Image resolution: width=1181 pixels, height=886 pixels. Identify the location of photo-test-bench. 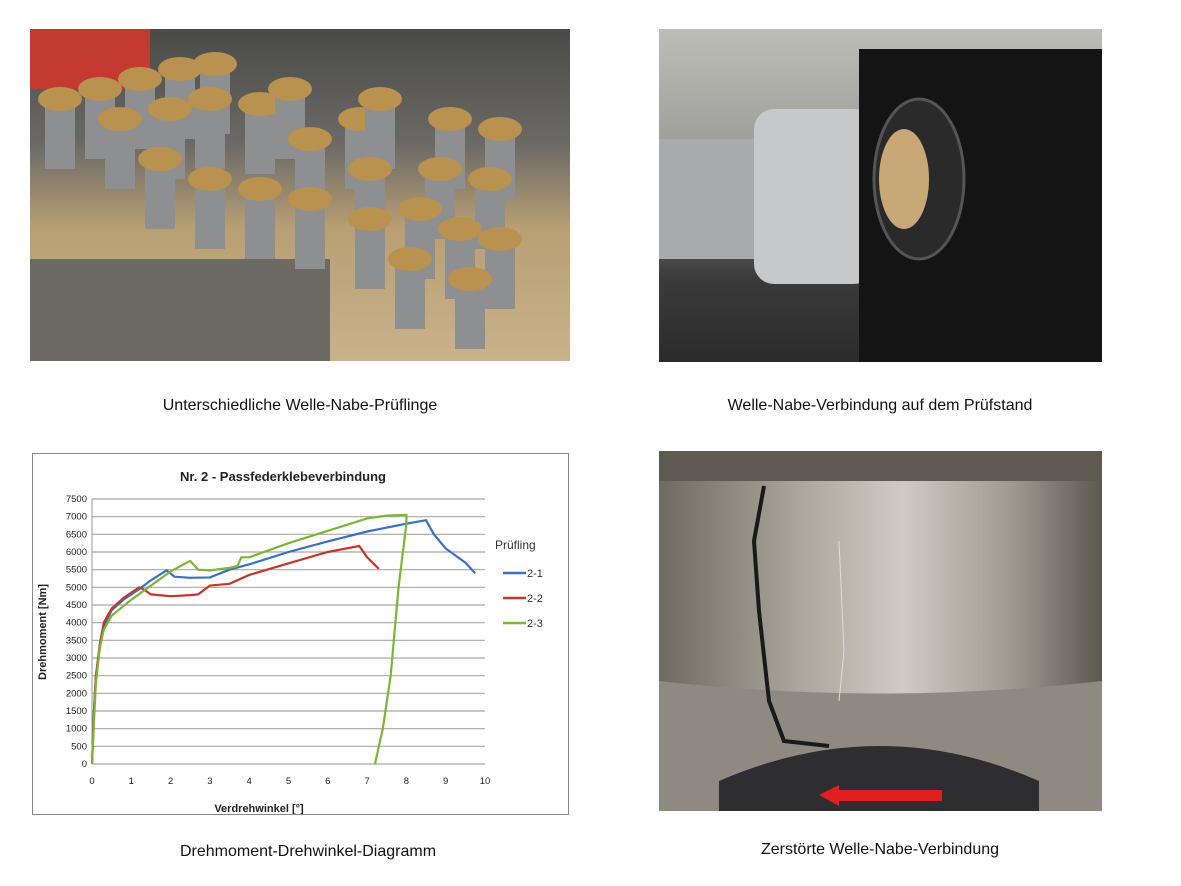
(880, 195).